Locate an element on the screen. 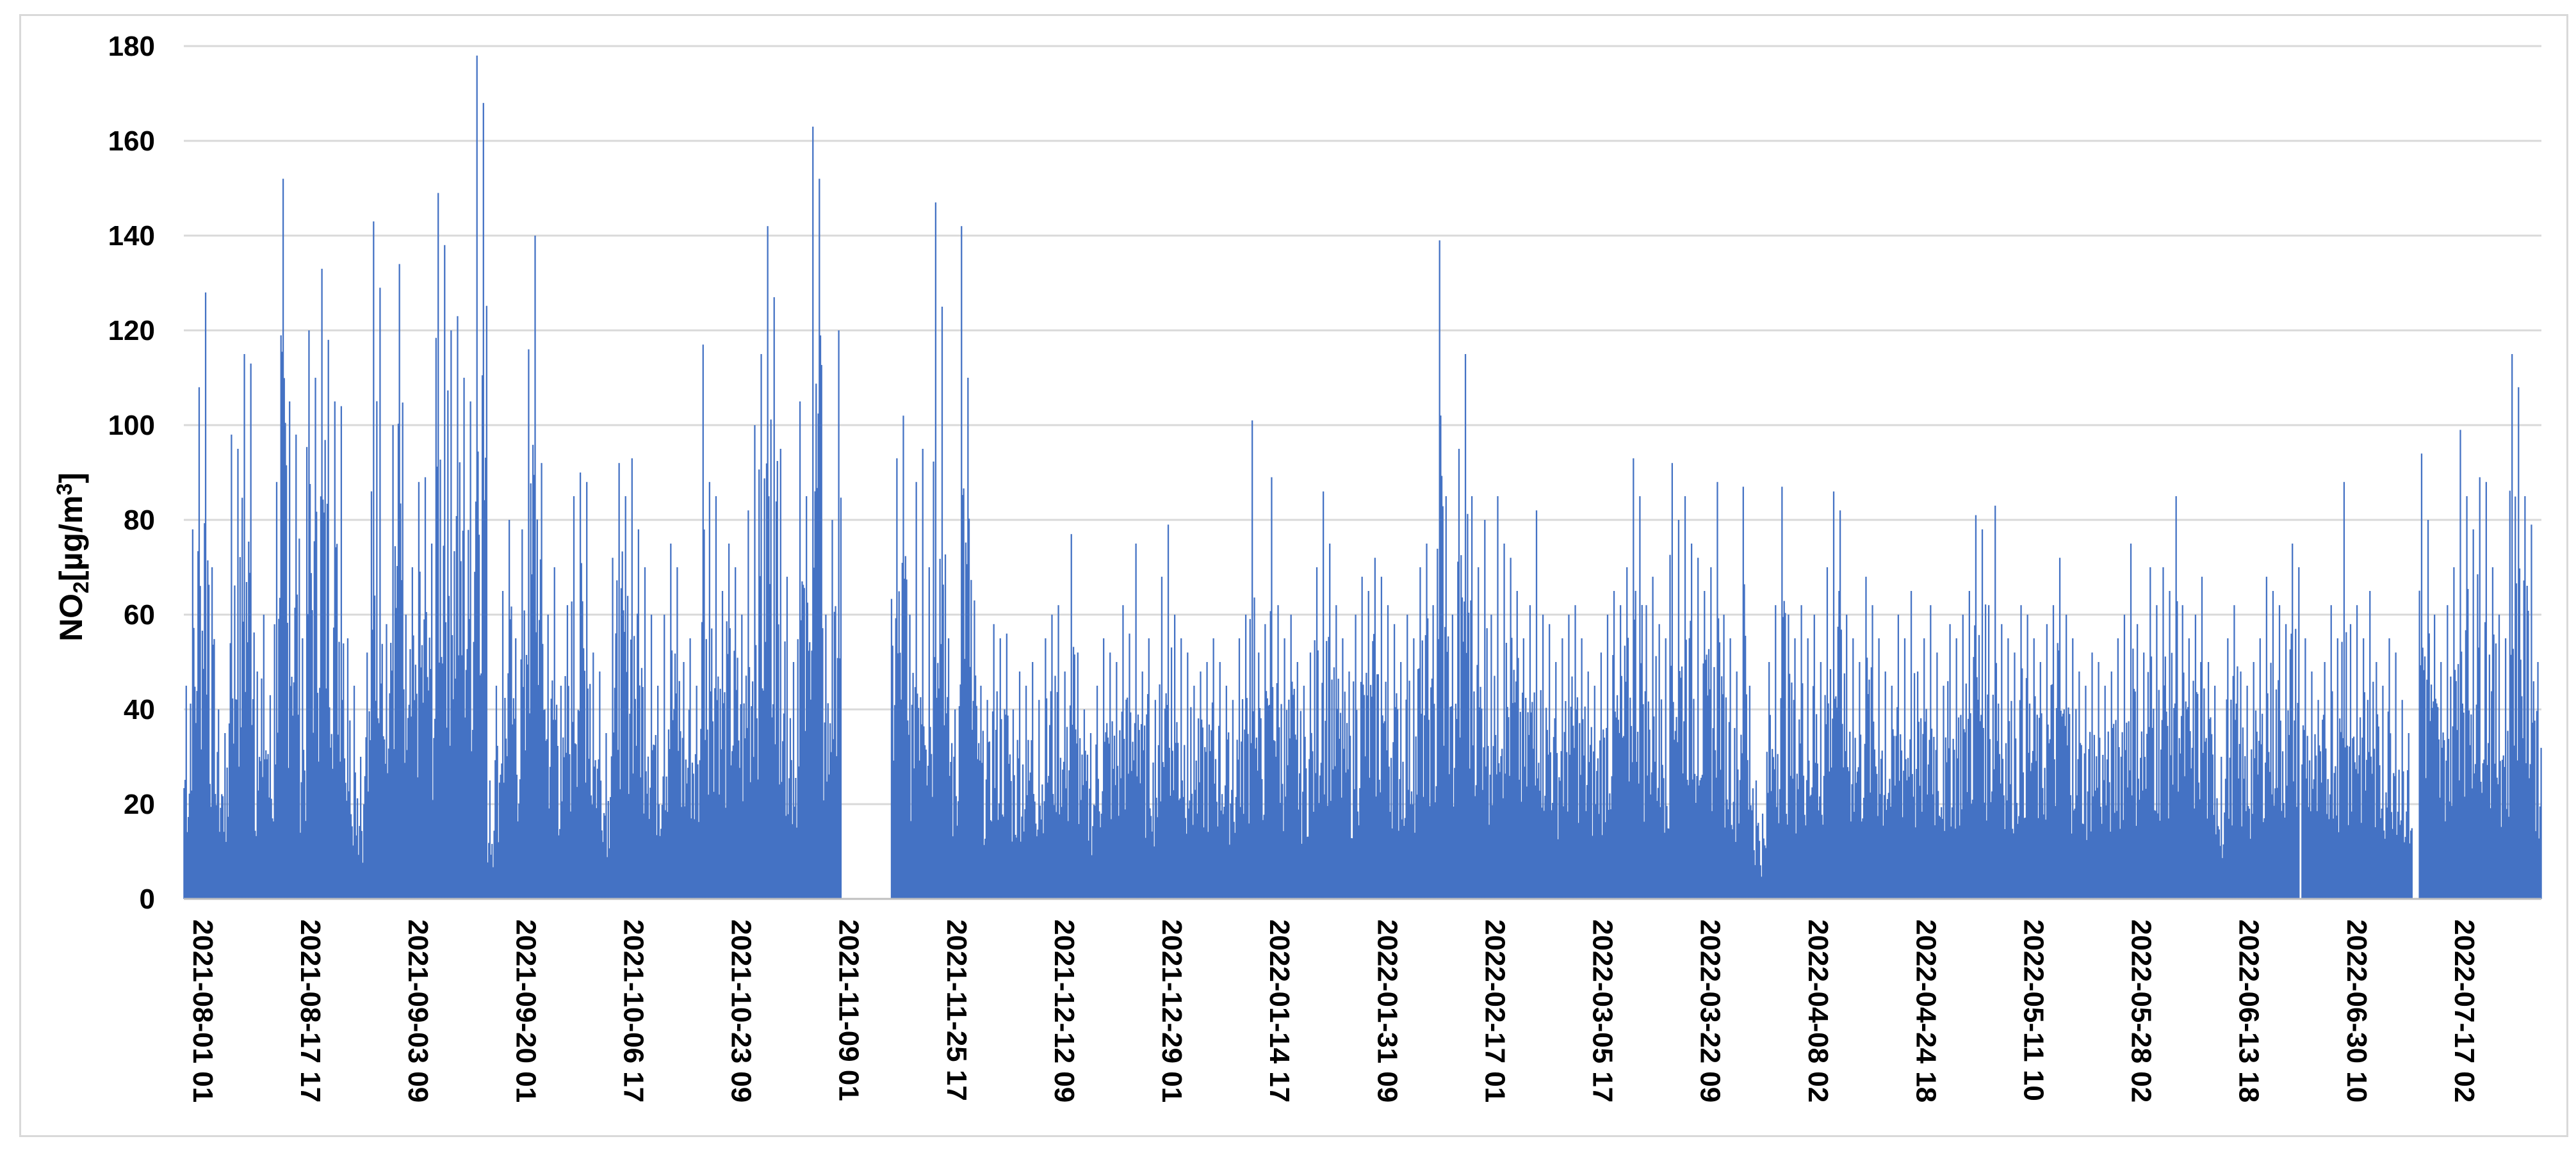 Image resolution: width=2576 pixels, height=1155 pixels. x-tick-label: 2021-12-29 01 is located at coordinates (1171, 1011).